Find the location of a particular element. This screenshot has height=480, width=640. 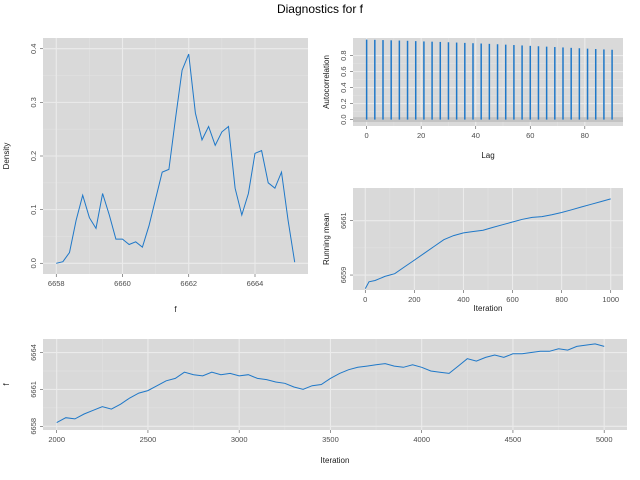

confidence-band is located at coordinates (488, 119).